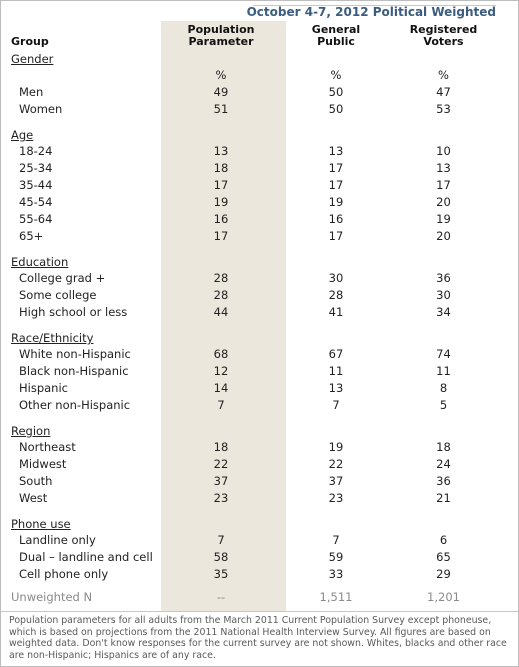 Image resolution: width=519 pixels, height=667 pixels. I want to click on row-label: 25-34, so click(36, 168).